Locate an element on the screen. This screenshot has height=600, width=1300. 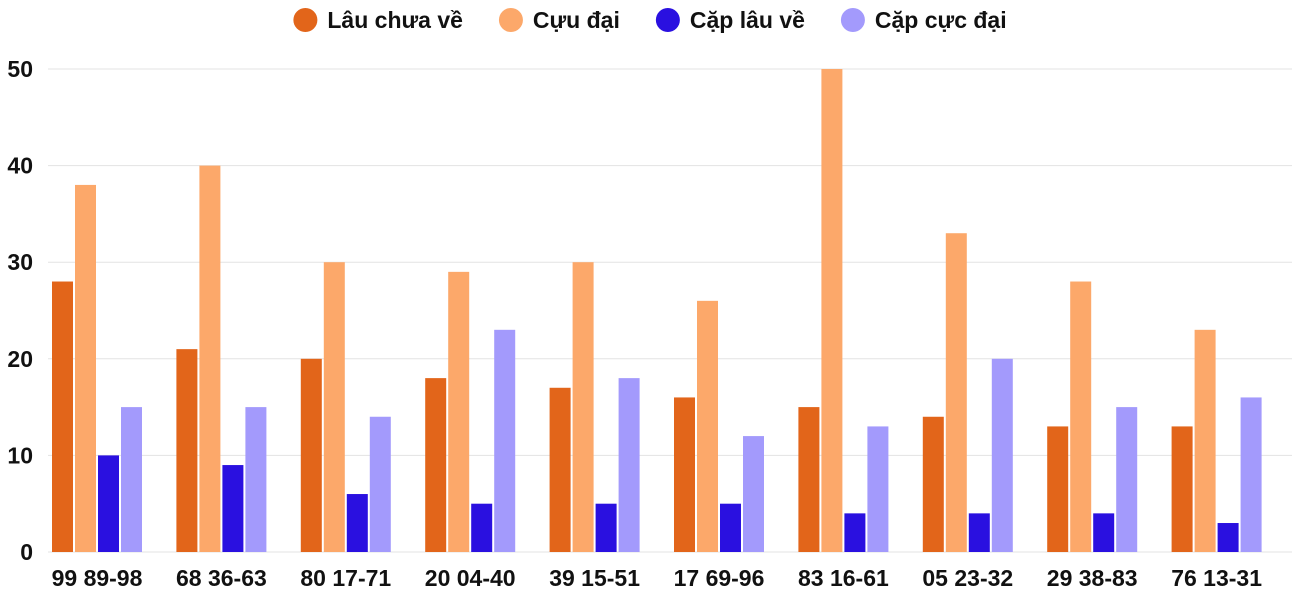
x-tick-label: 99 89-98 is located at coordinates (97, 578).